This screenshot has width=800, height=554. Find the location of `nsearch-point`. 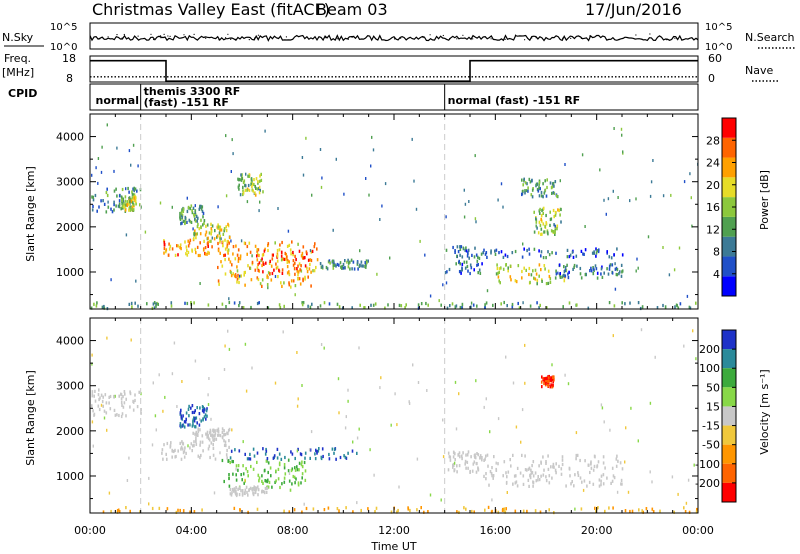

nsearch-point is located at coordinates (394, 39).